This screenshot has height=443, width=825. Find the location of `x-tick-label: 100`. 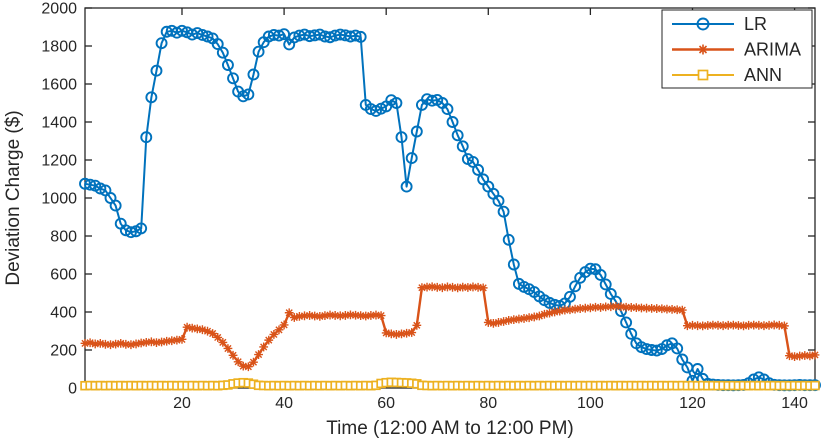

x-tick-label: 100 is located at coordinates (590, 403).